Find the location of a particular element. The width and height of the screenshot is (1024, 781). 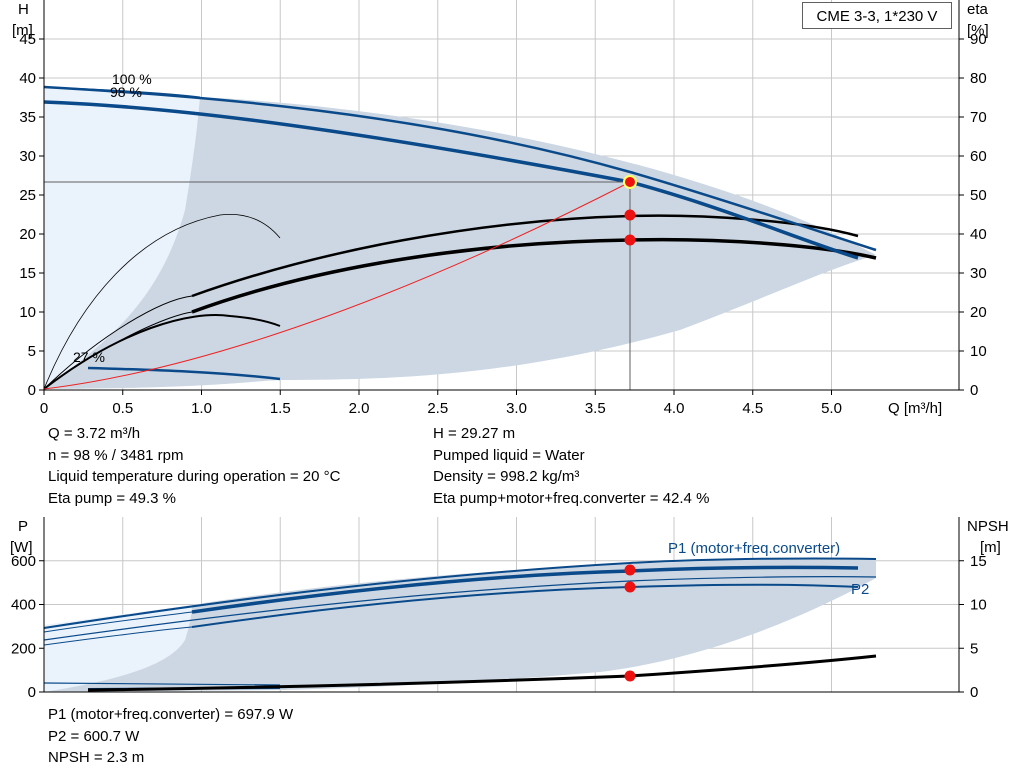

op-p2: P2 = 600.7 W is located at coordinates (94, 736).